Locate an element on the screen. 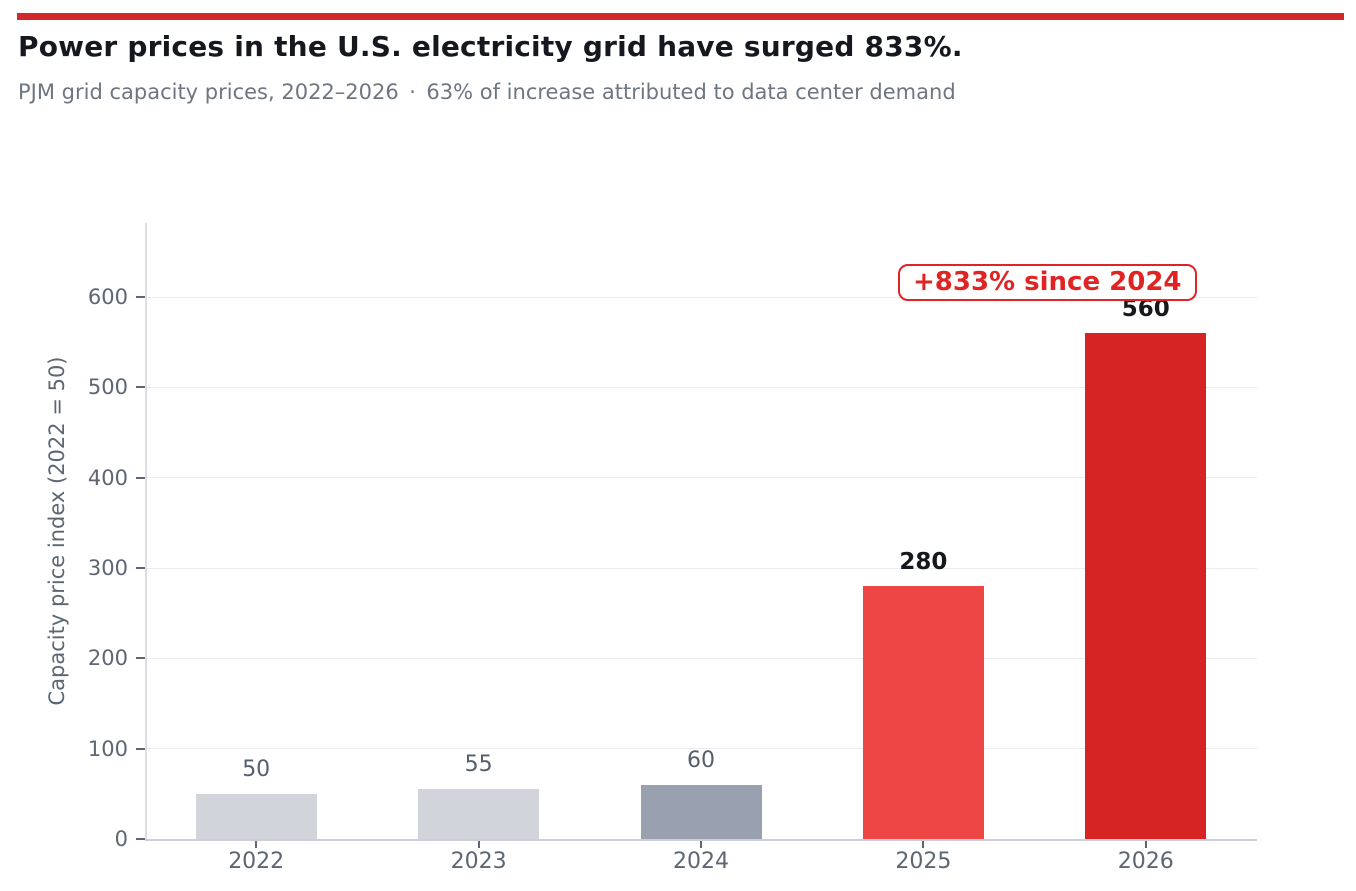  bar-2023 is located at coordinates (479, 814).